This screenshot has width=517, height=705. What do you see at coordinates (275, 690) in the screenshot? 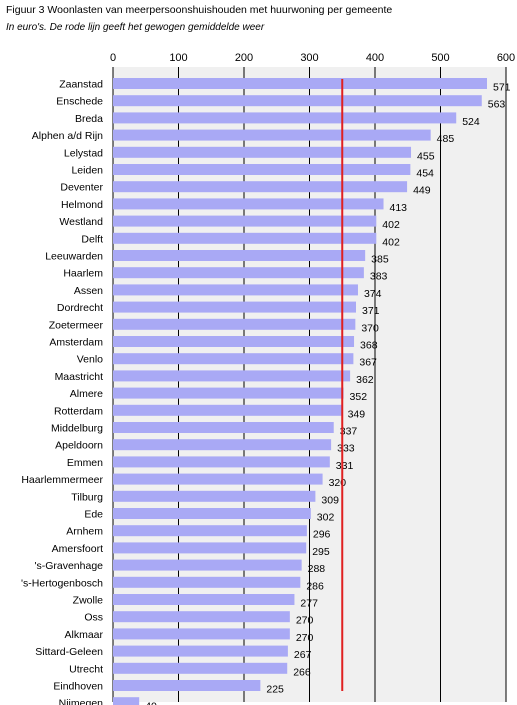
I see `value-label: 225` at bounding box center [275, 690].